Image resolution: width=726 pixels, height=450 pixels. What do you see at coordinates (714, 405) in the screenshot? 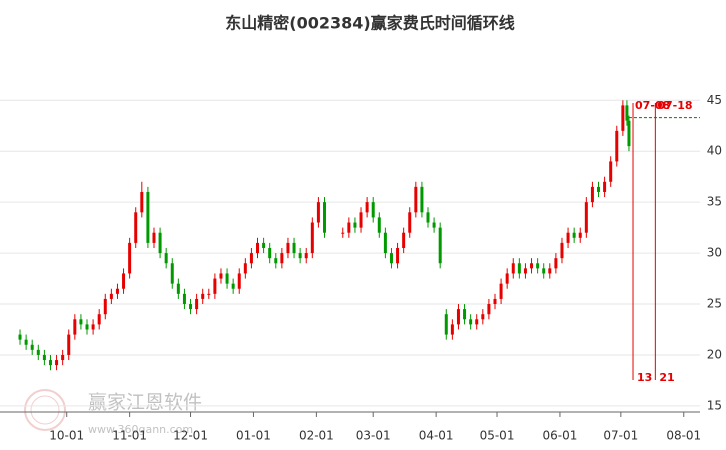
I see `y-tick-label: 15` at bounding box center [714, 405].